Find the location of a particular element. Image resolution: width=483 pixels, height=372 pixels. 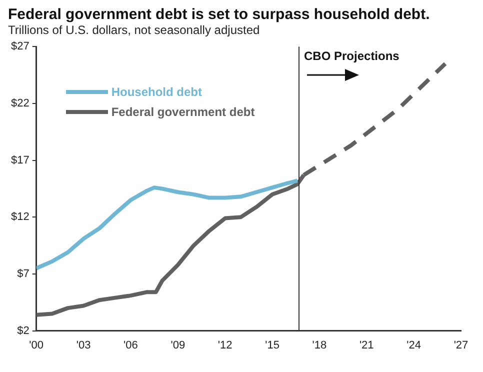

y-tick-label: $2 is located at coordinates (23, 330).